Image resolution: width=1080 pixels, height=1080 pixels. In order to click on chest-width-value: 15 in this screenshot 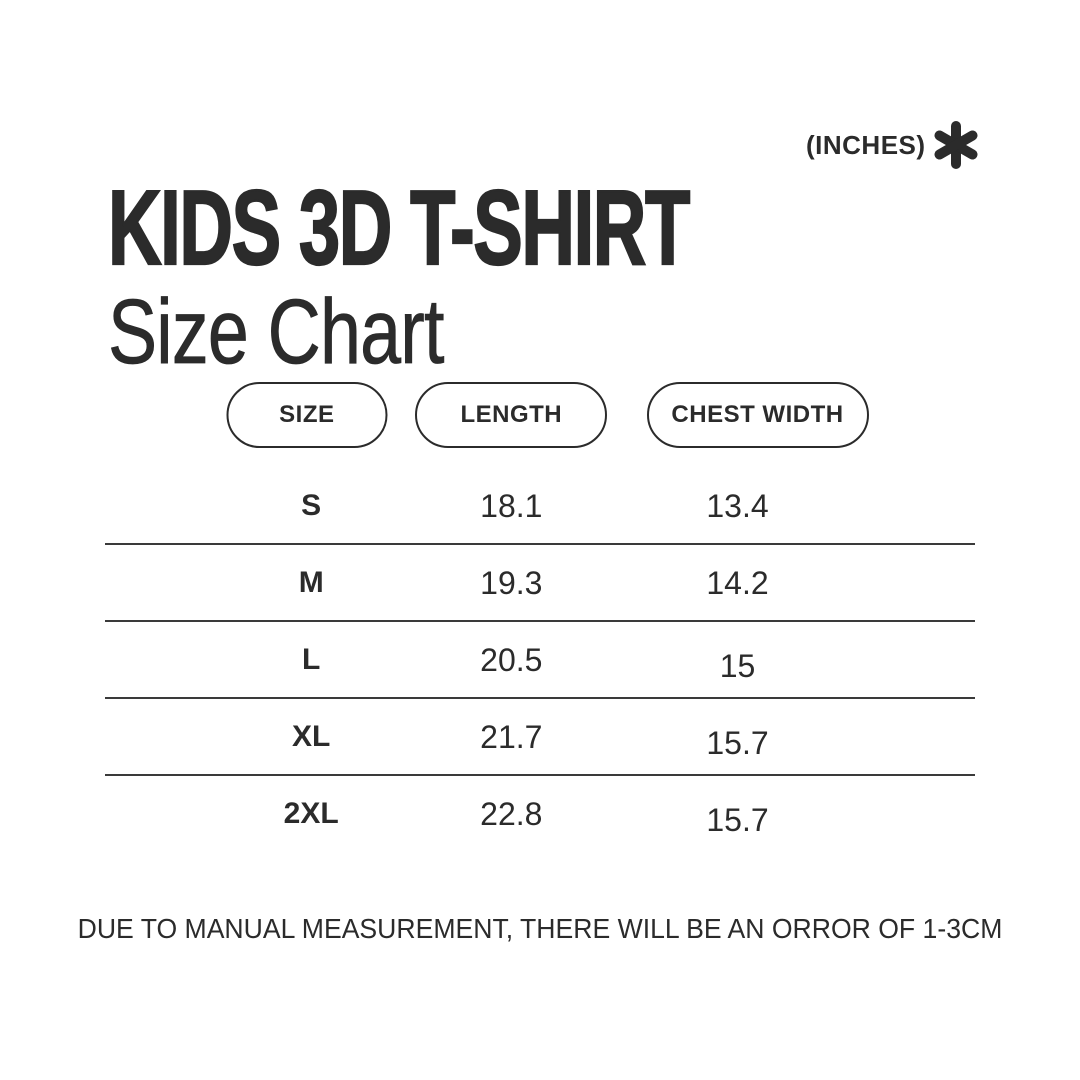, I will do `click(737, 665)`.